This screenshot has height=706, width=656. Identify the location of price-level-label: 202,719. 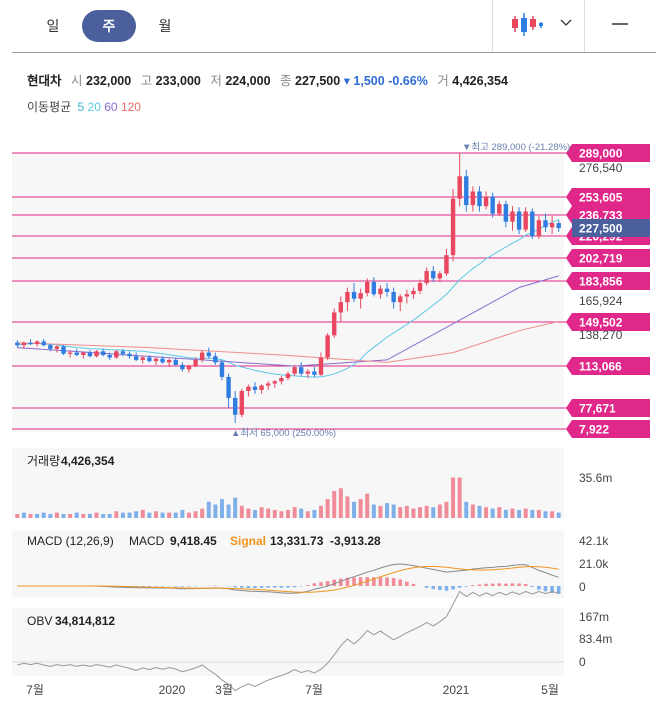
(601, 259).